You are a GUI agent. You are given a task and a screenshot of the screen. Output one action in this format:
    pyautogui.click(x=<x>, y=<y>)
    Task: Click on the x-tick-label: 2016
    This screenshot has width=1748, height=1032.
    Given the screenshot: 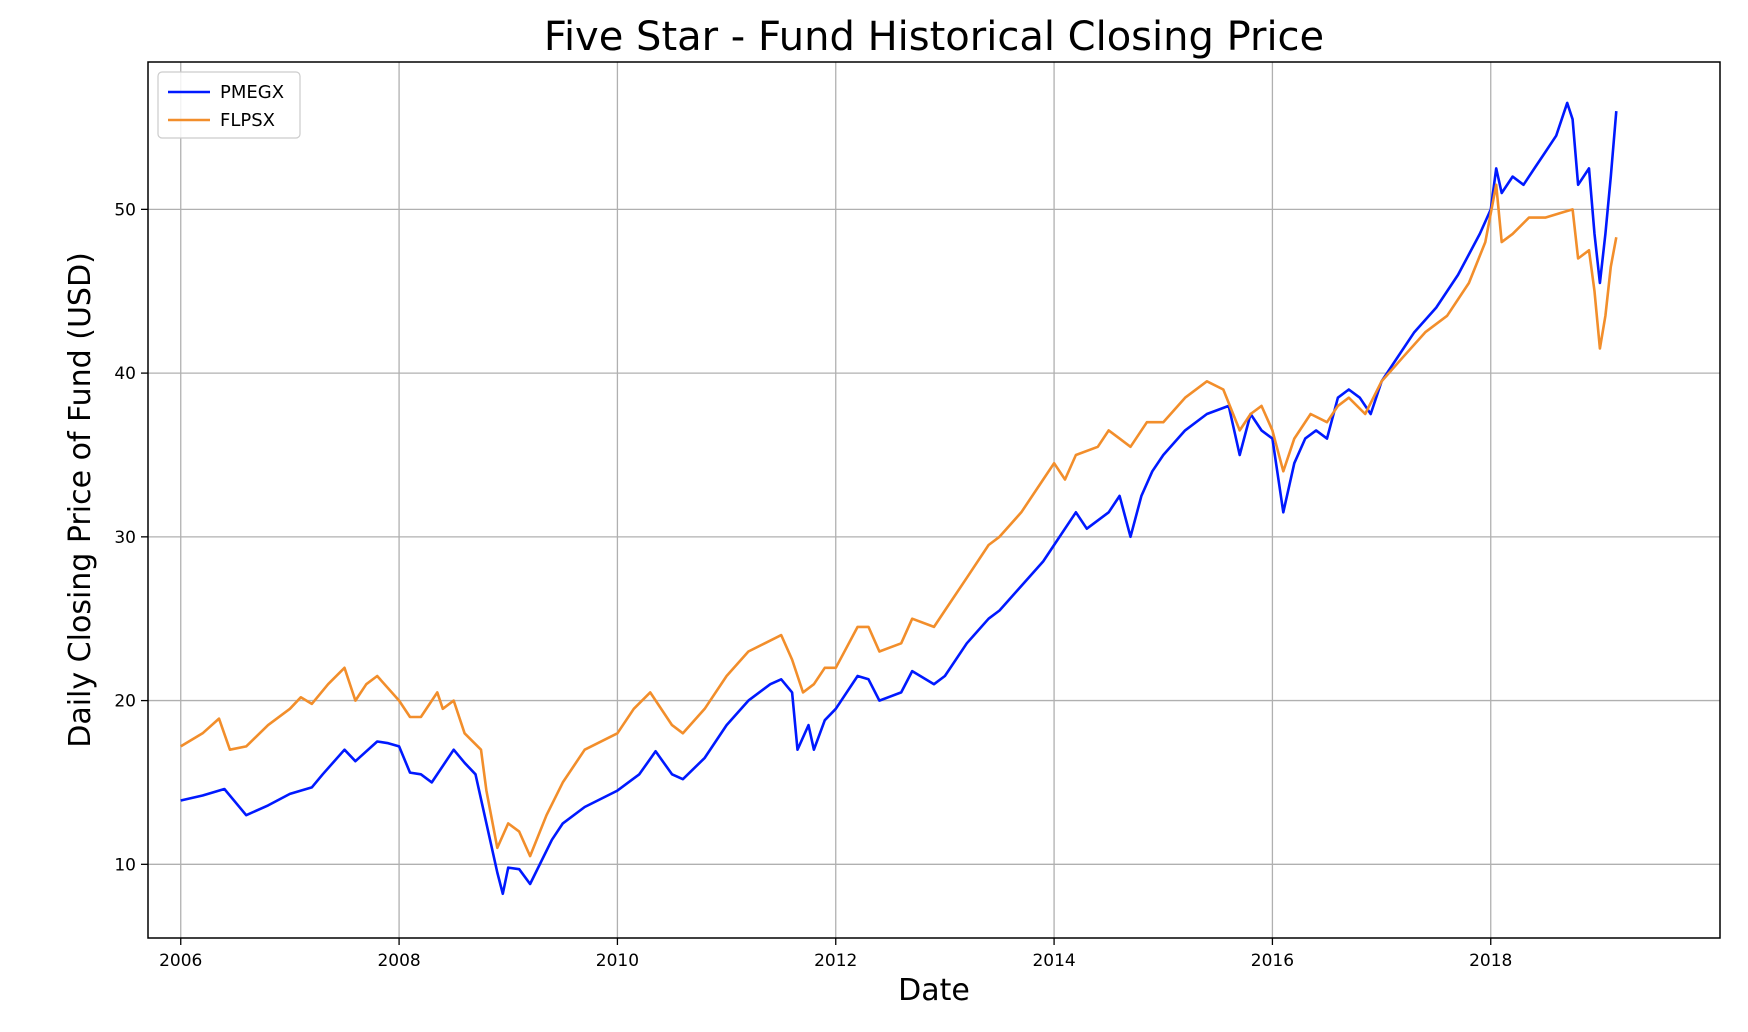 What is the action you would take?
    pyautogui.click(x=1272, y=961)
    